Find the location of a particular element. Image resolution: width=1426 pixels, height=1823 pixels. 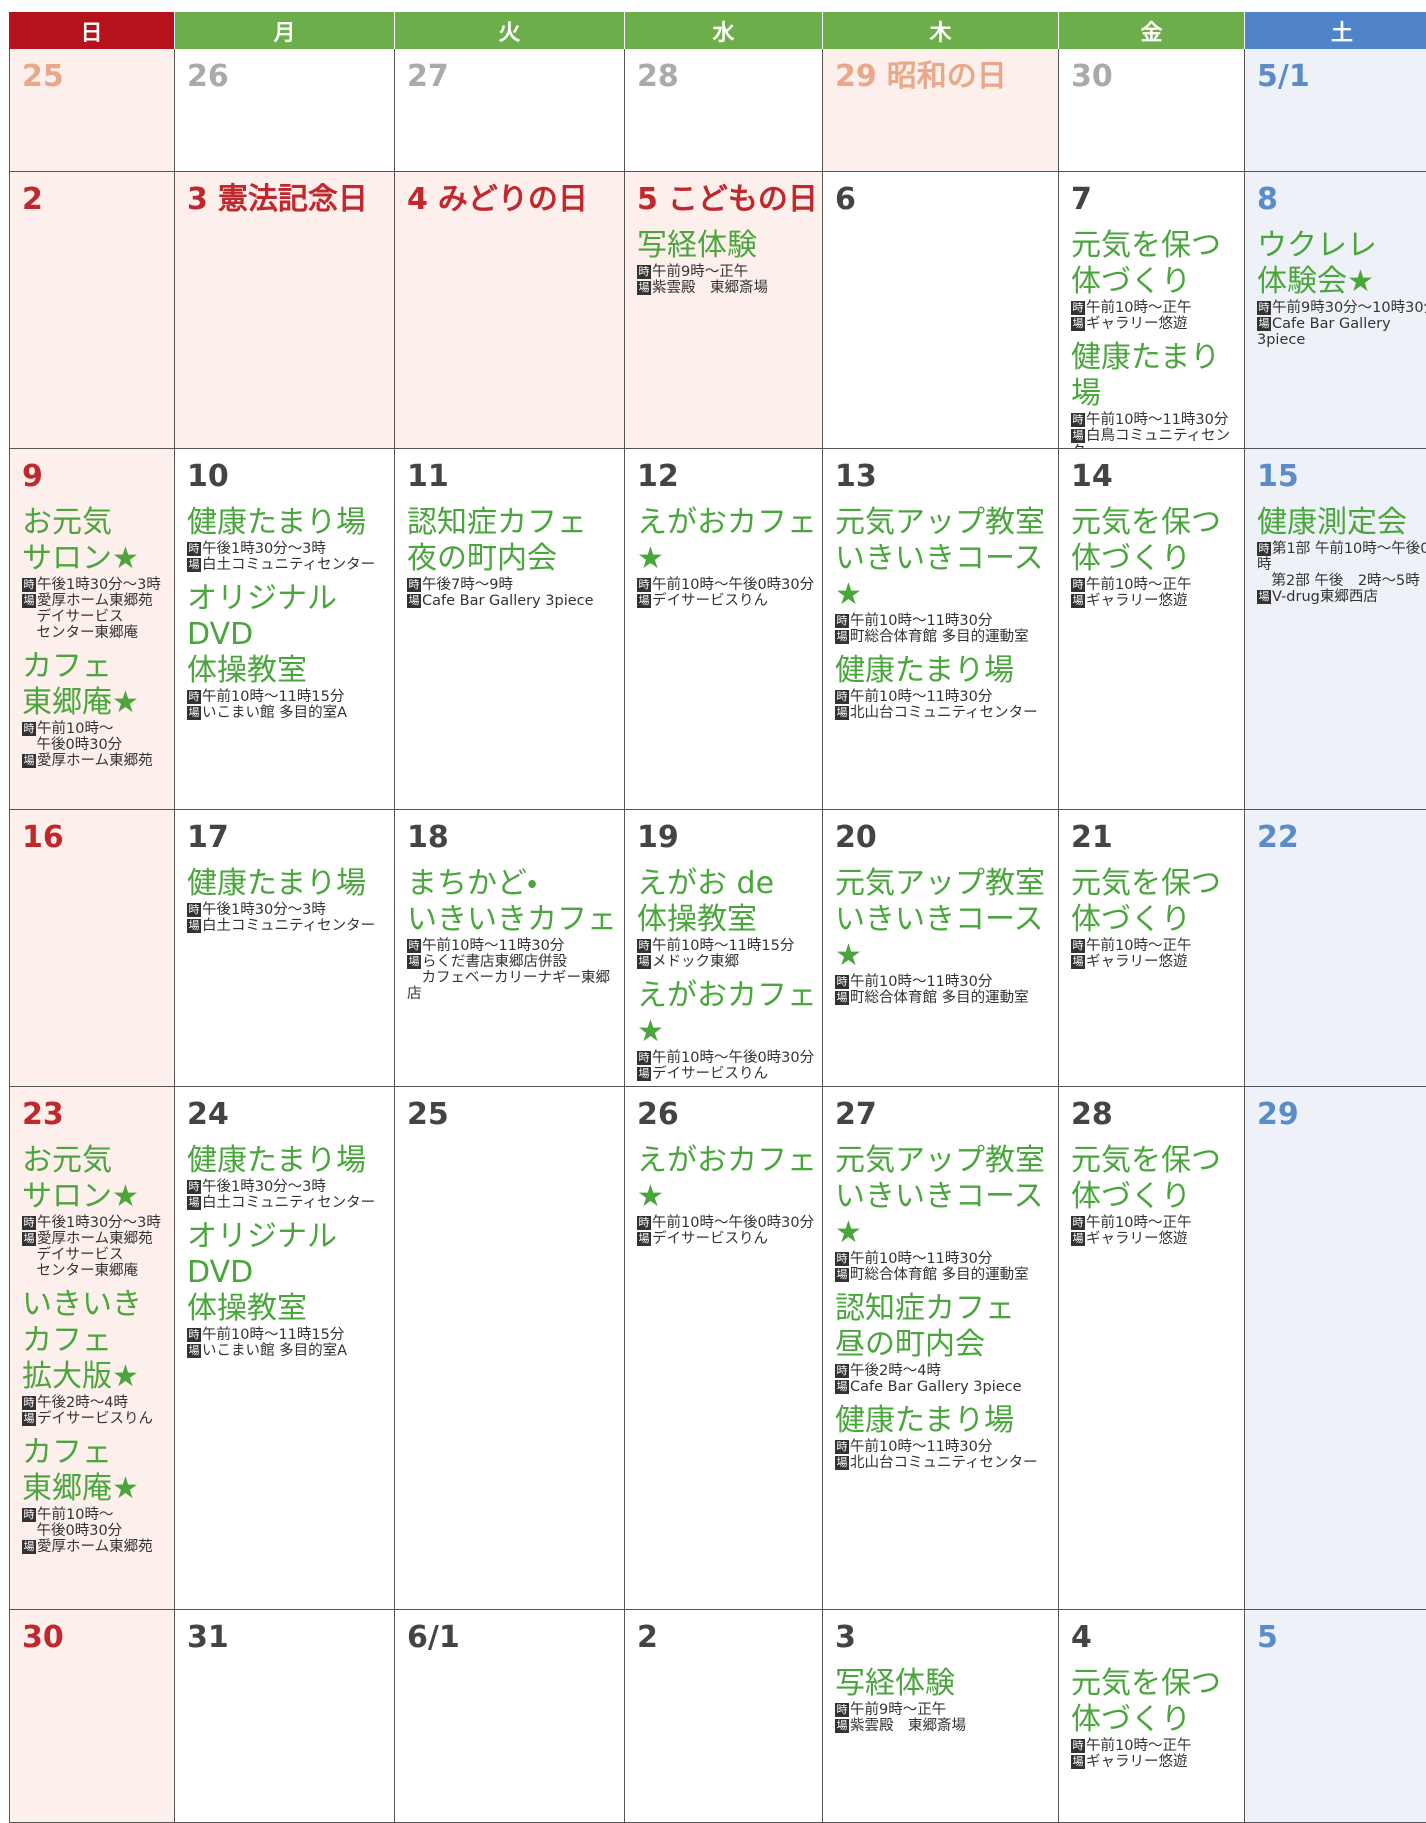

date-number: 14 is located at coordinates (1092, 476).